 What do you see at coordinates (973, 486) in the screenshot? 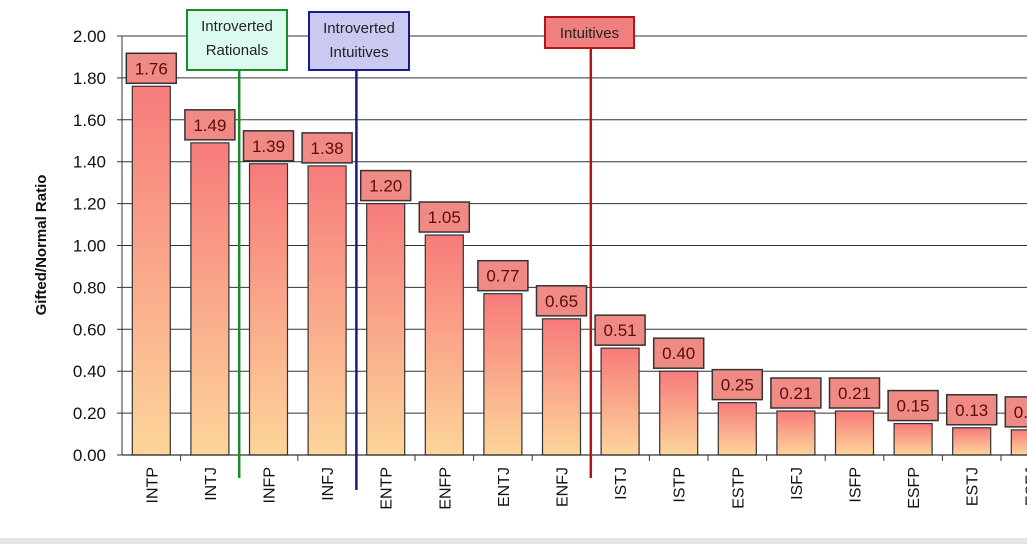
I see `x-tick-label: ESTJ` at bounding box center [973, 486].